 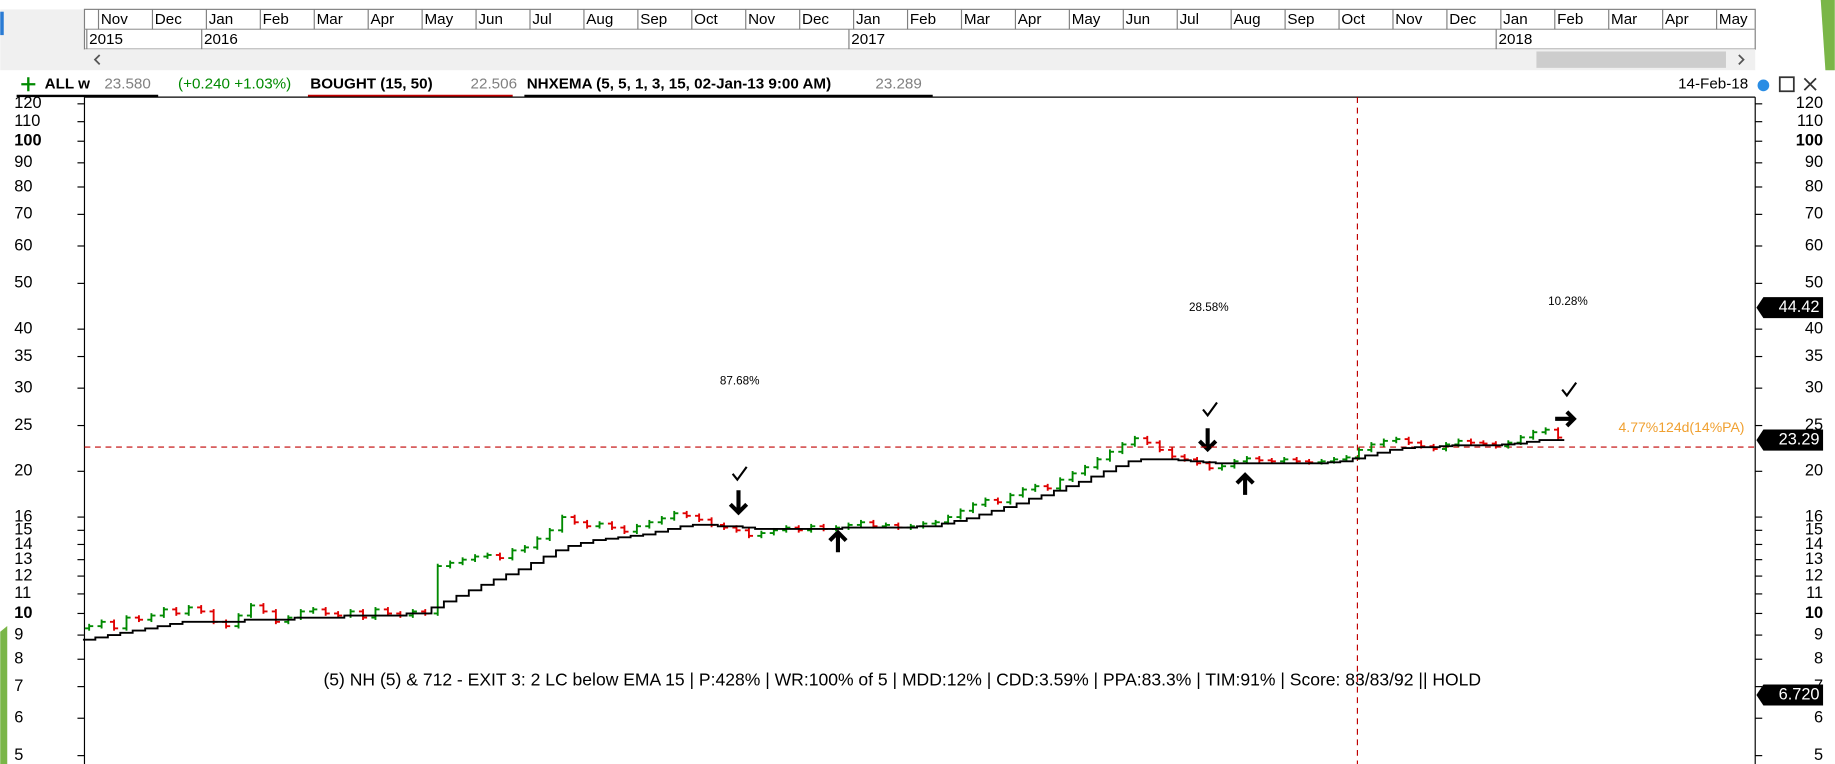 What do you see at coordinates (1713, 83) in the screenshot?
I see `header-date: 14-Feb-18` at bounding box center [1713, 83].